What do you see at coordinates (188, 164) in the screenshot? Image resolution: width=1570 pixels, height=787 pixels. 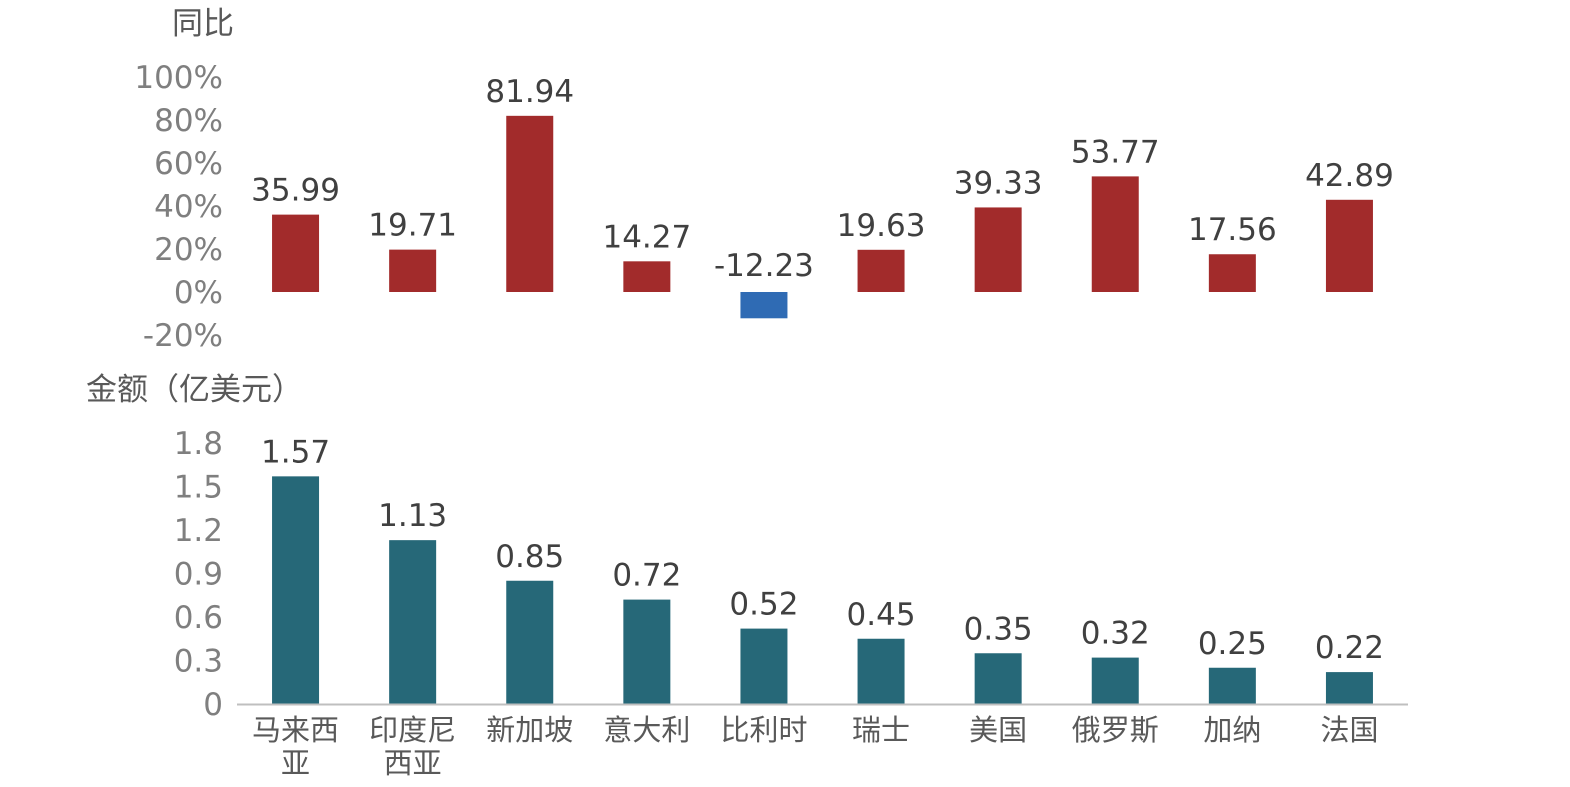 I see `y-tick-label: 60%` at bounding box center [188, 164].